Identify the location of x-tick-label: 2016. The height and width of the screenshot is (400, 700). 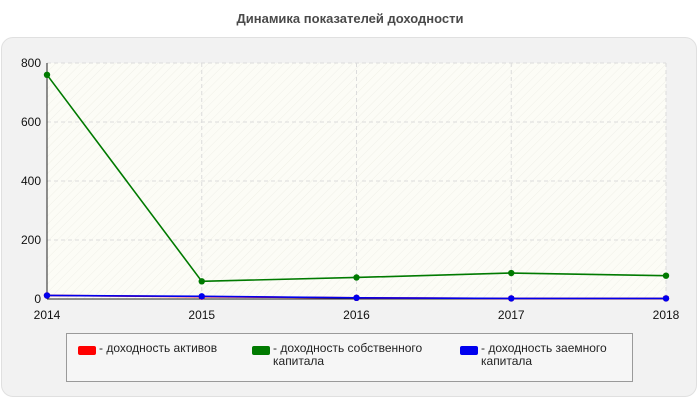
(356, 315).